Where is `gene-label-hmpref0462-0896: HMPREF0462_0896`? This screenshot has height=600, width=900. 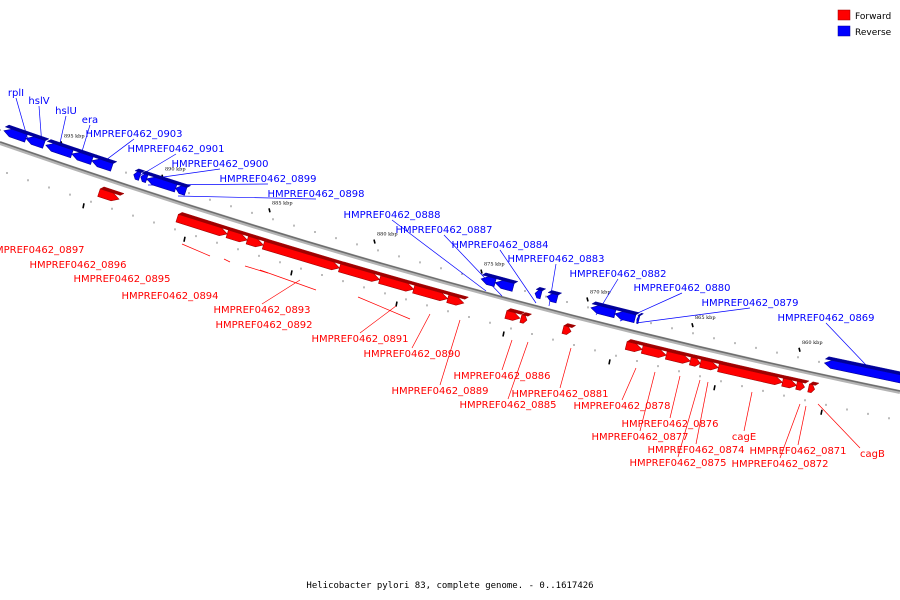
gene-label-hmpref0462-0896: HMPREF0462_0896 is located at coordinates (77, 265).